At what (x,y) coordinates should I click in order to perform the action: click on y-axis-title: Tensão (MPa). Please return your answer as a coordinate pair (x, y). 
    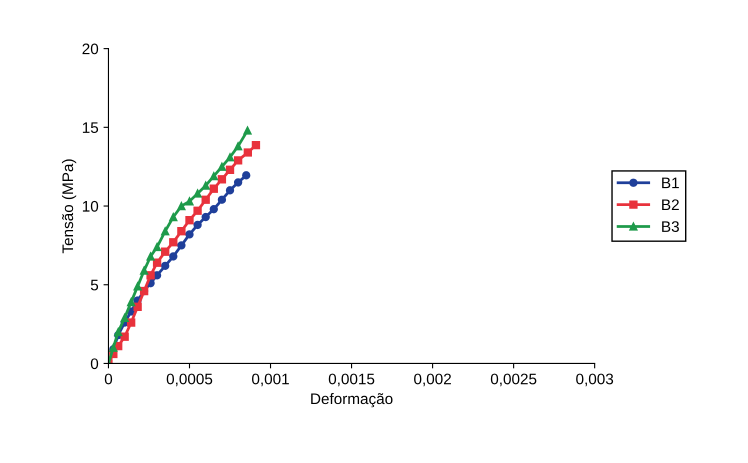
    Looking at the image, I should click on (69, 206).